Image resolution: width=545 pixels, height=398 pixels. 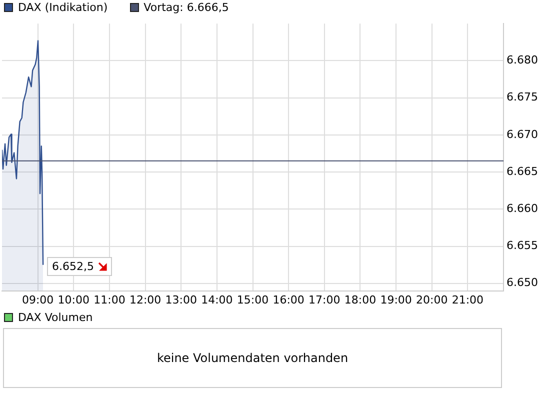 What do you see at coordinates (181, 299) in the screenshot?
I see `x-tick-label: 13:00` at bounding box center [181, 299].